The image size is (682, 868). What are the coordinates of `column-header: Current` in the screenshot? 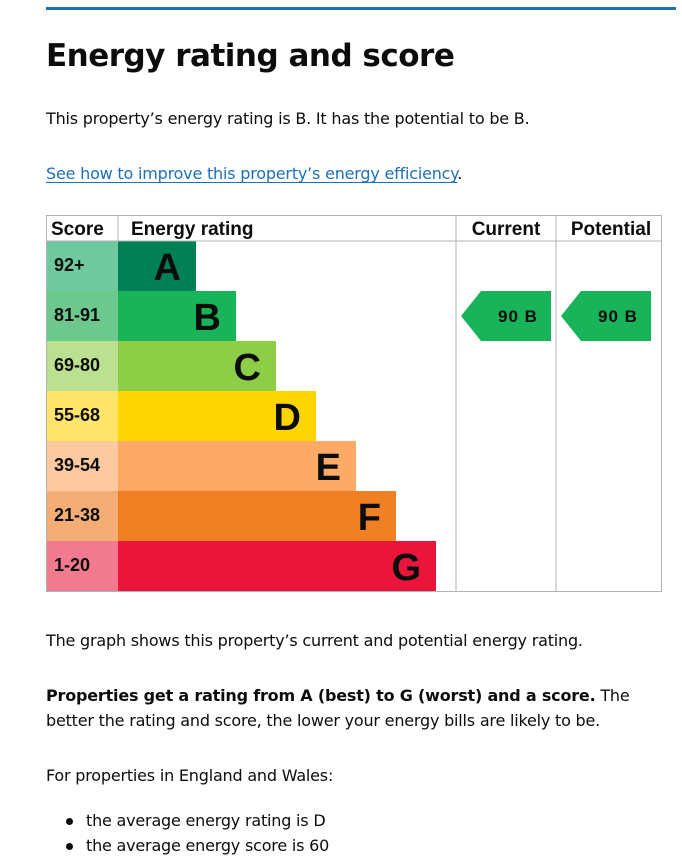 It's located at (506, 229).